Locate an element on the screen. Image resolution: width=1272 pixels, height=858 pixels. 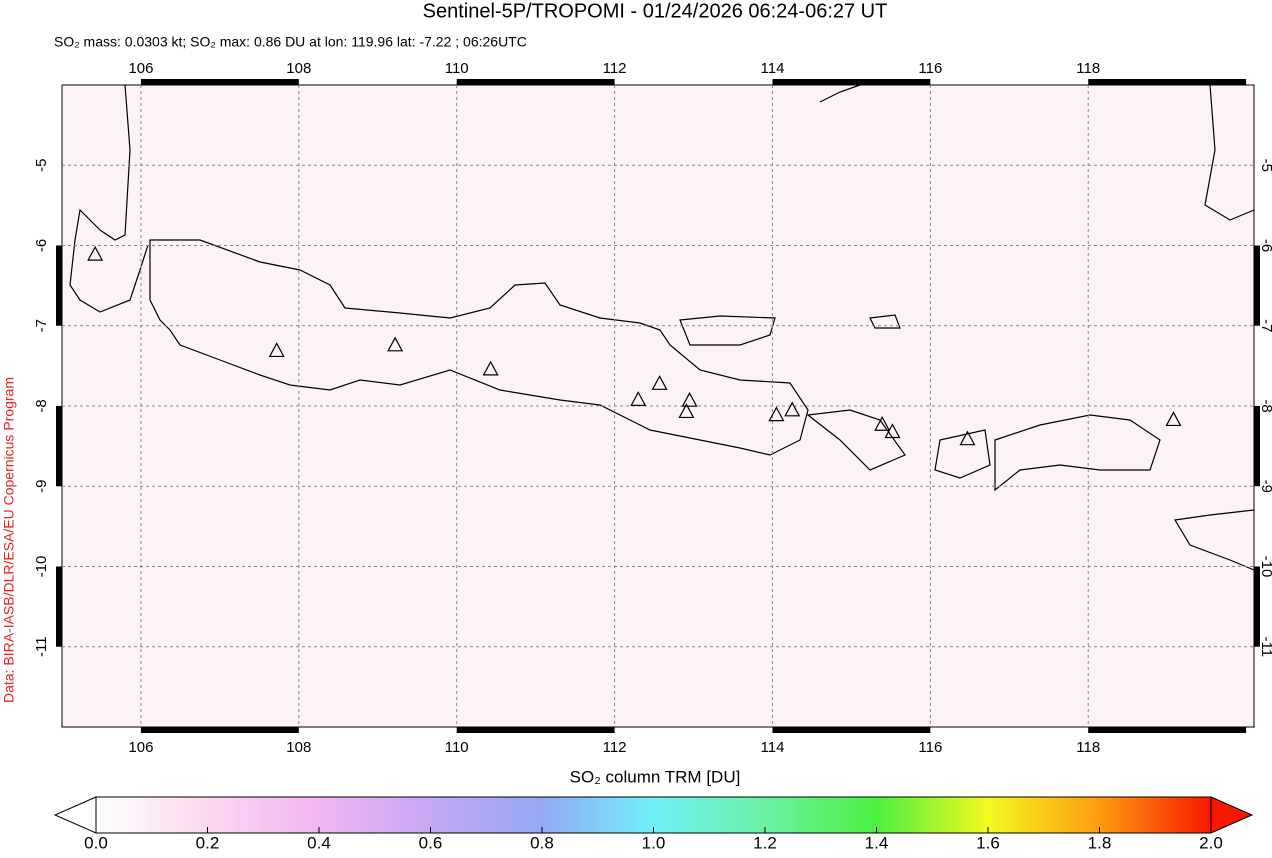
coastline-kangean is located at coordinates (885, 321).